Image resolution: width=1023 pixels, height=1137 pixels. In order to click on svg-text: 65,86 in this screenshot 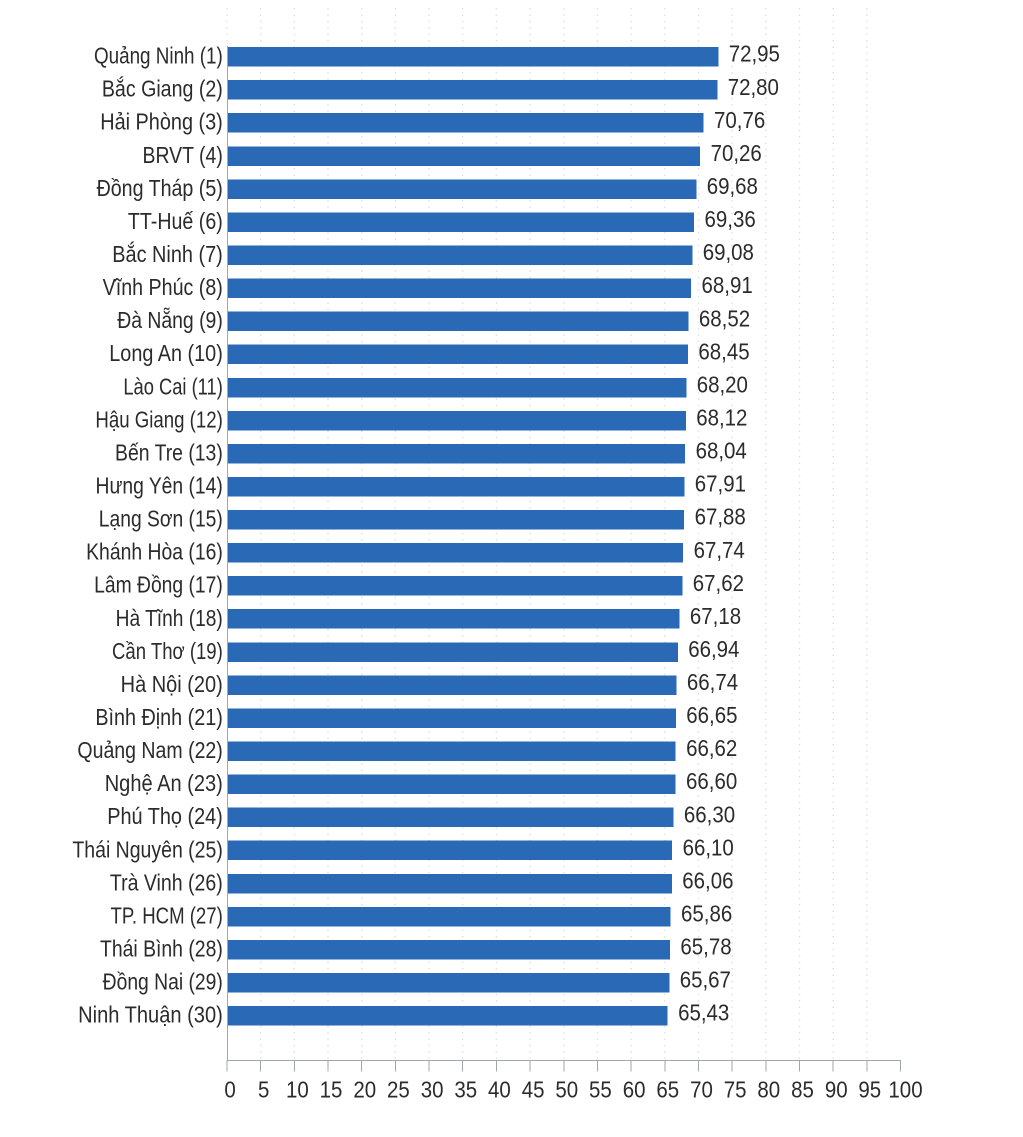, I will do `click(706, 913)`.